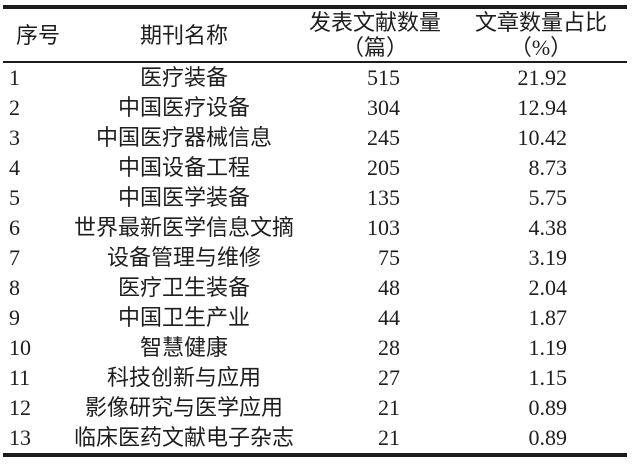  I want to click on cell-index: 8, so click(14, 287).